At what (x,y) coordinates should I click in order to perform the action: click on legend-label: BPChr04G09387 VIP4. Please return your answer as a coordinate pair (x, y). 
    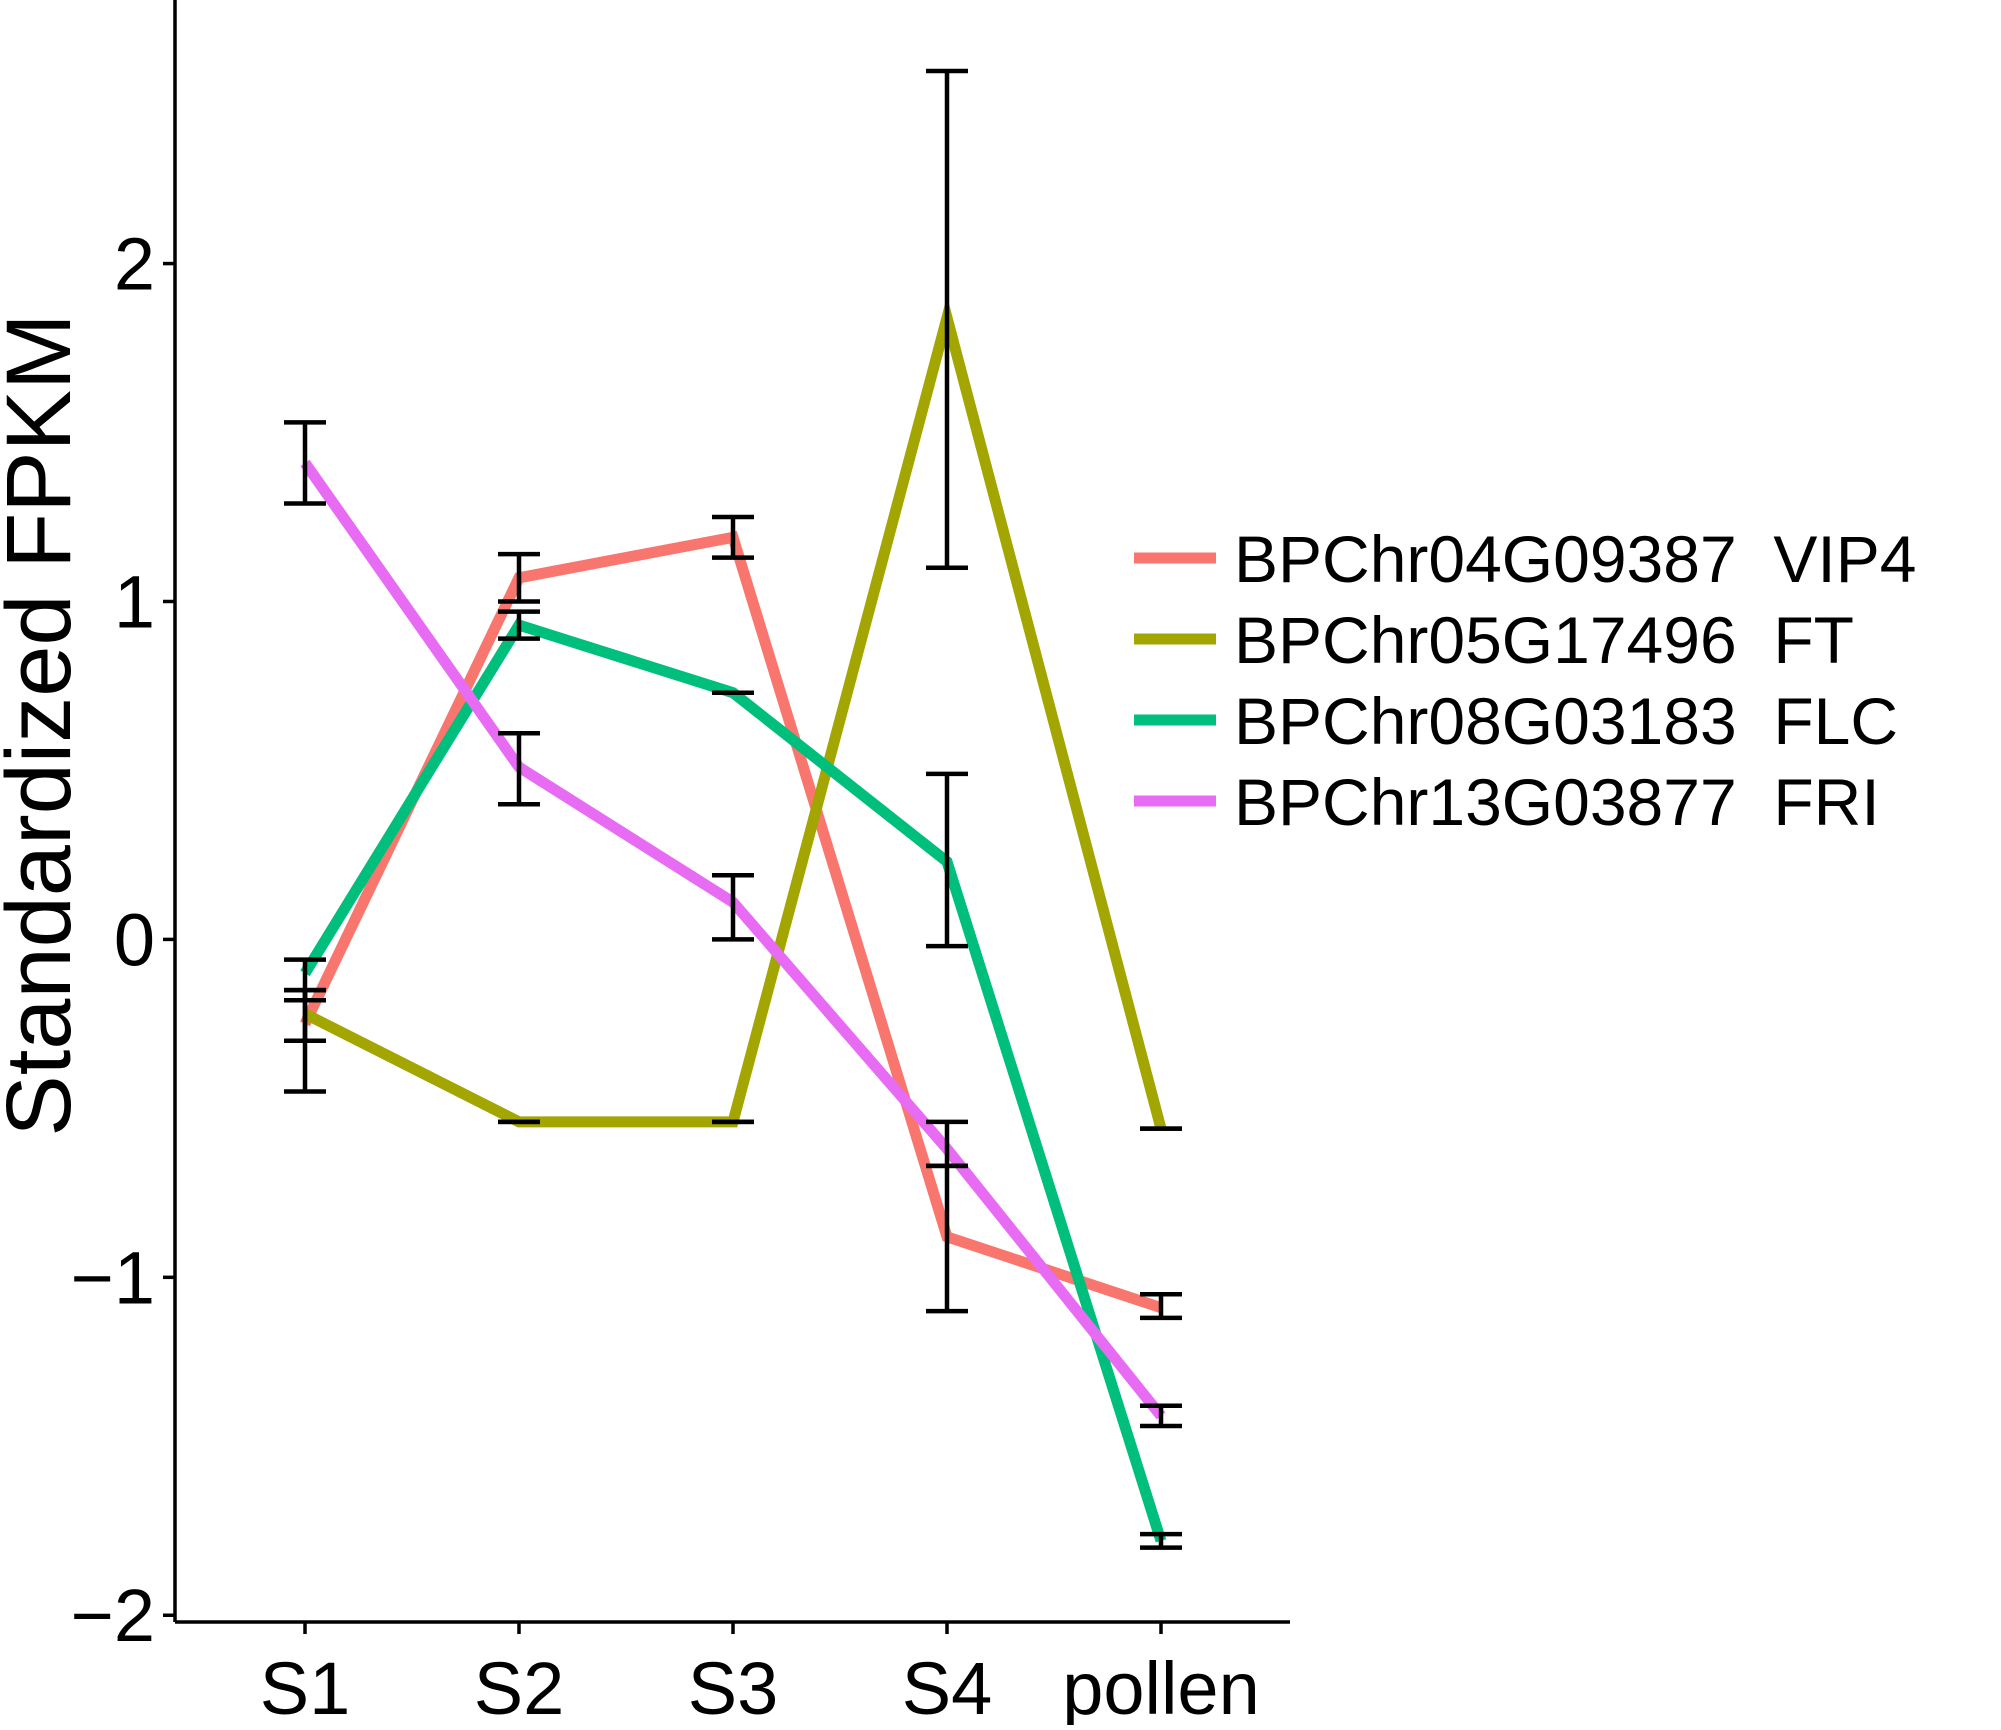
    Looking at the image, I should click on (1575, 559).